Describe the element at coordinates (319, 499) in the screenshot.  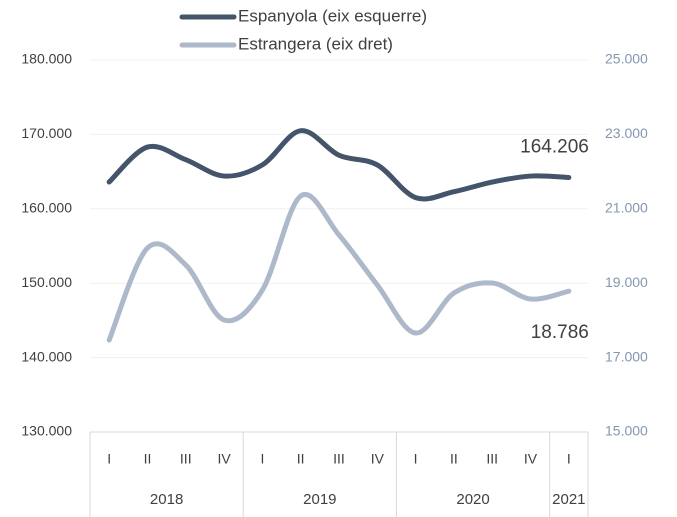
I see `group-label: 2019` at that location.